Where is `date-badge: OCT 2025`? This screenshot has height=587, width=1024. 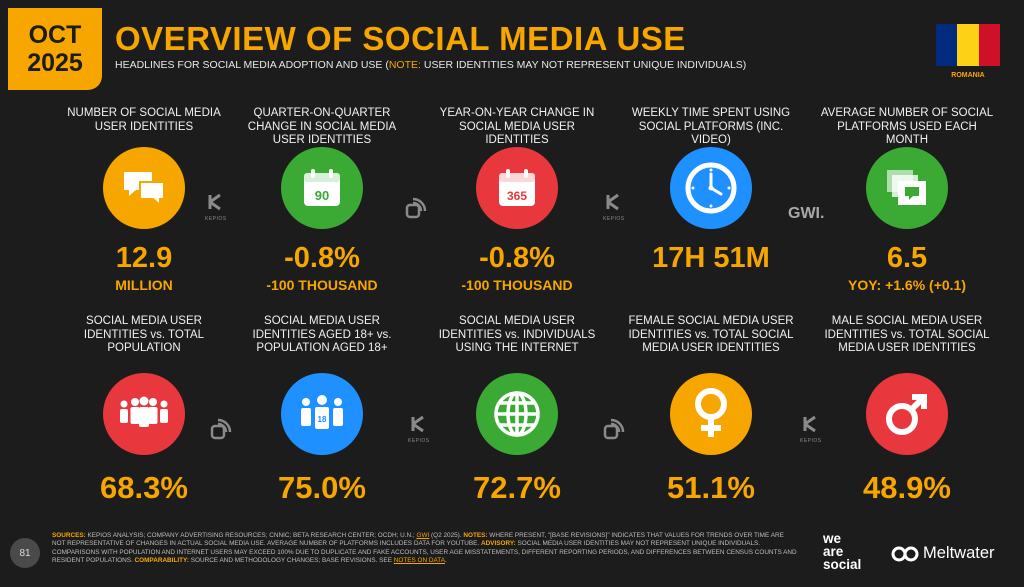
date-badge: OCT 2025 is located at coordinates (55, 49).